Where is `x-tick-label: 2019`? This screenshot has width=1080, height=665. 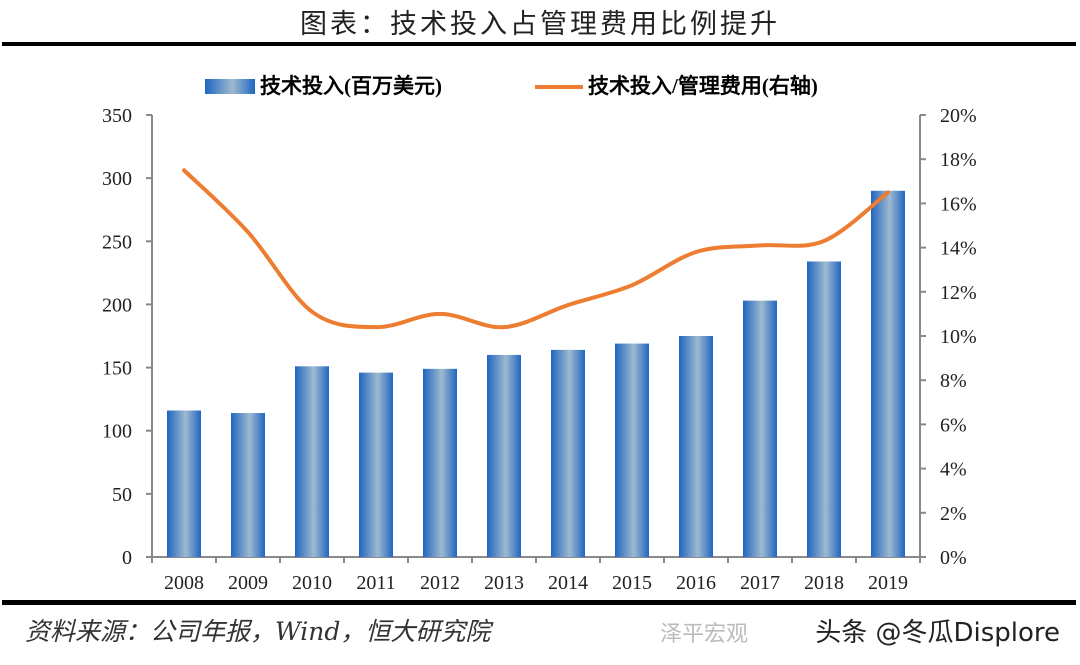 x-tick-label: 2019 is located at coordinates (888, 583).